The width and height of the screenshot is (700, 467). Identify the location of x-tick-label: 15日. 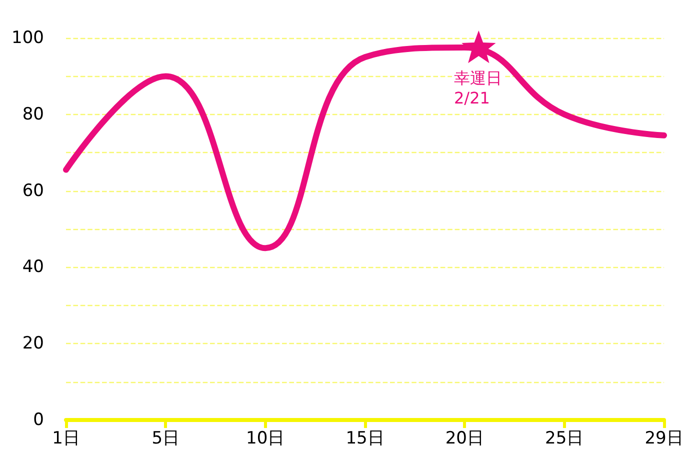
(365, 438).